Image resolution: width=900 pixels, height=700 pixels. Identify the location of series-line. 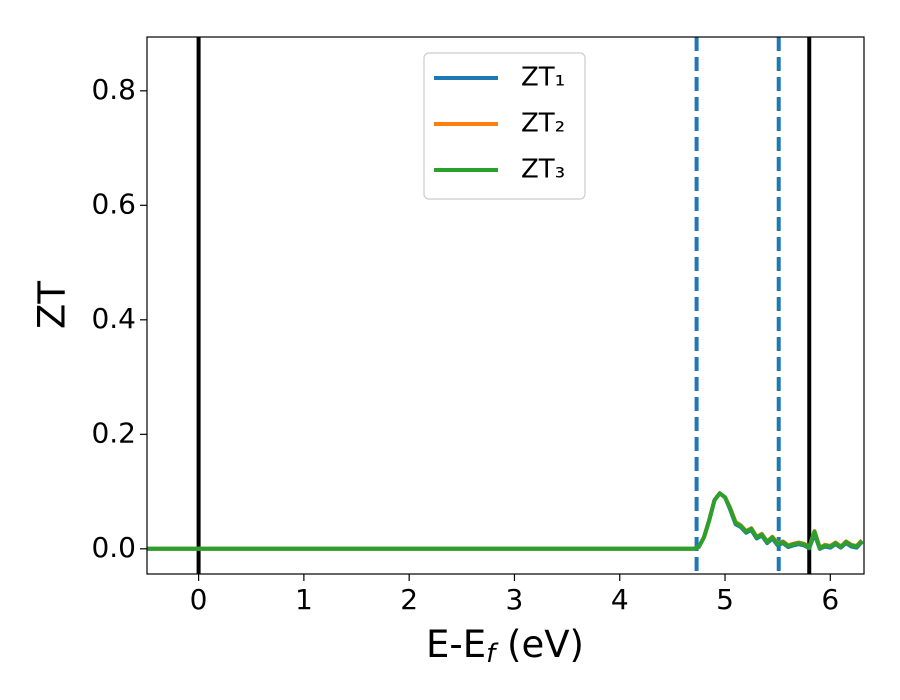
(505, 521).